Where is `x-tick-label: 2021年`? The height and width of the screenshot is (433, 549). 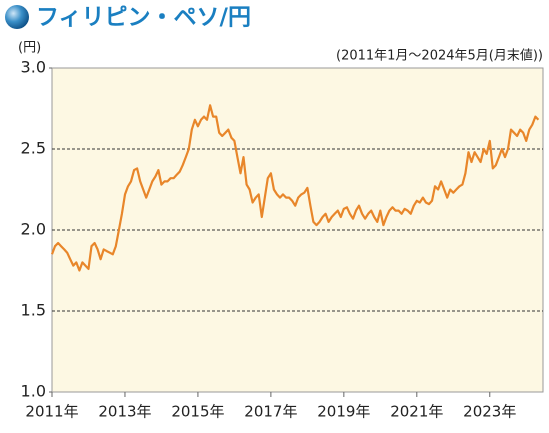
x-tick-label: 2021年 is located at coordinates (416, 412).